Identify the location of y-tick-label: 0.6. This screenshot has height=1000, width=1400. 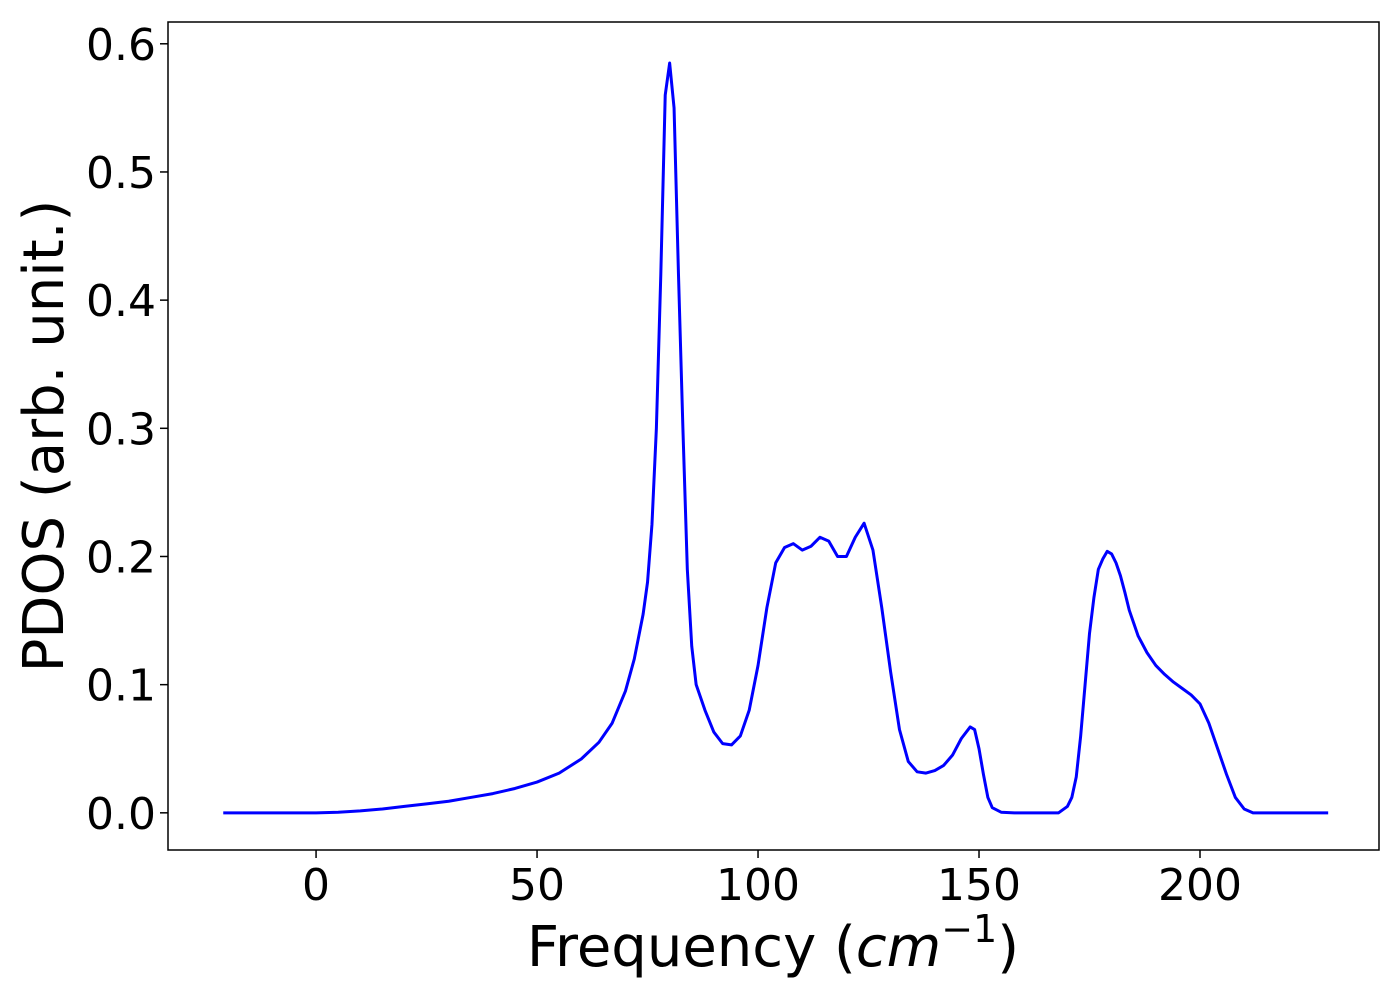
(121, 45).